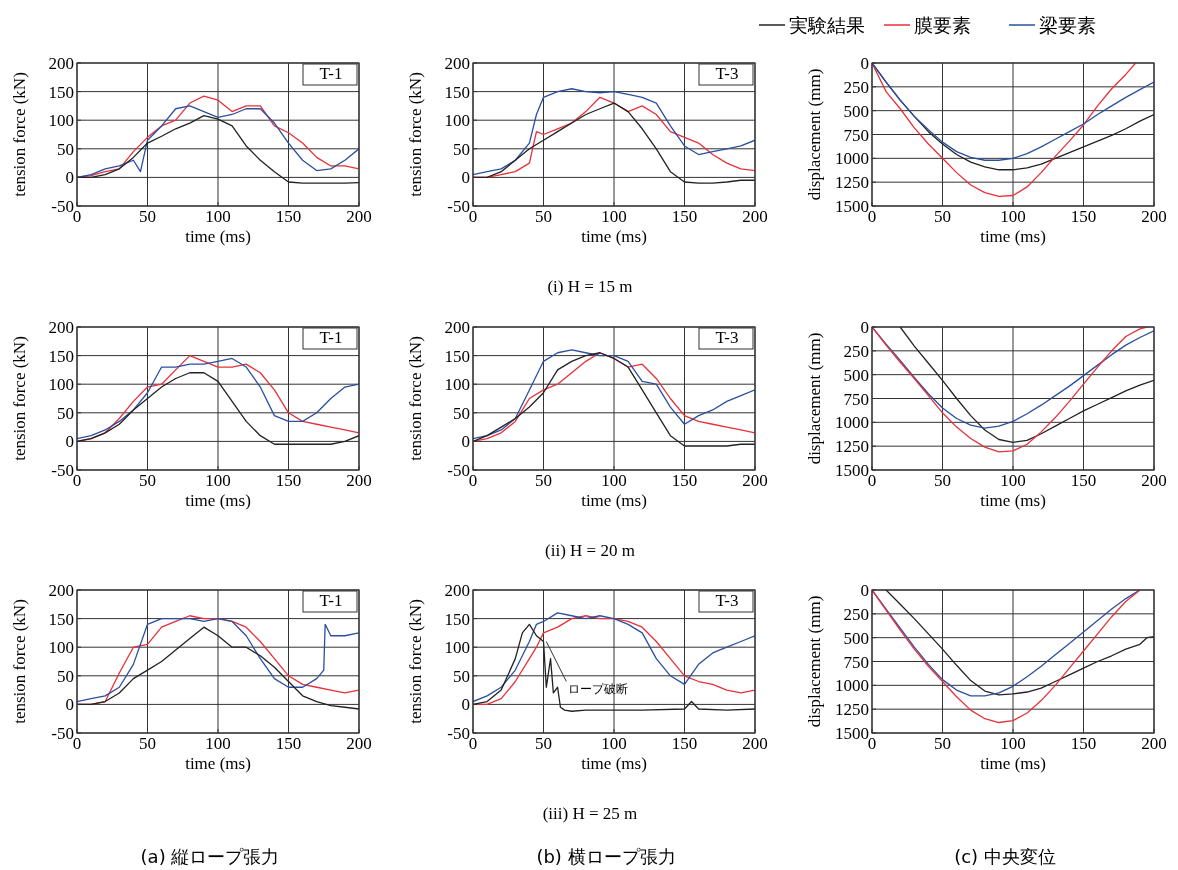  I want to click on text: (ii) H = 20 m, so click(590, 550).